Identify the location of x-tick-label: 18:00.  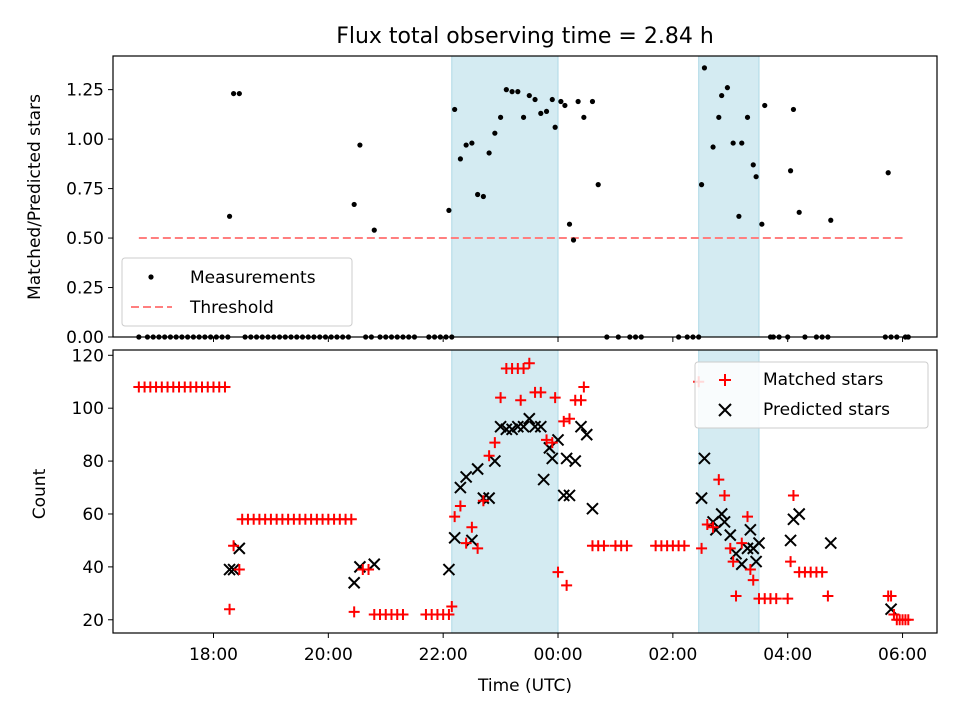
(213, 655).